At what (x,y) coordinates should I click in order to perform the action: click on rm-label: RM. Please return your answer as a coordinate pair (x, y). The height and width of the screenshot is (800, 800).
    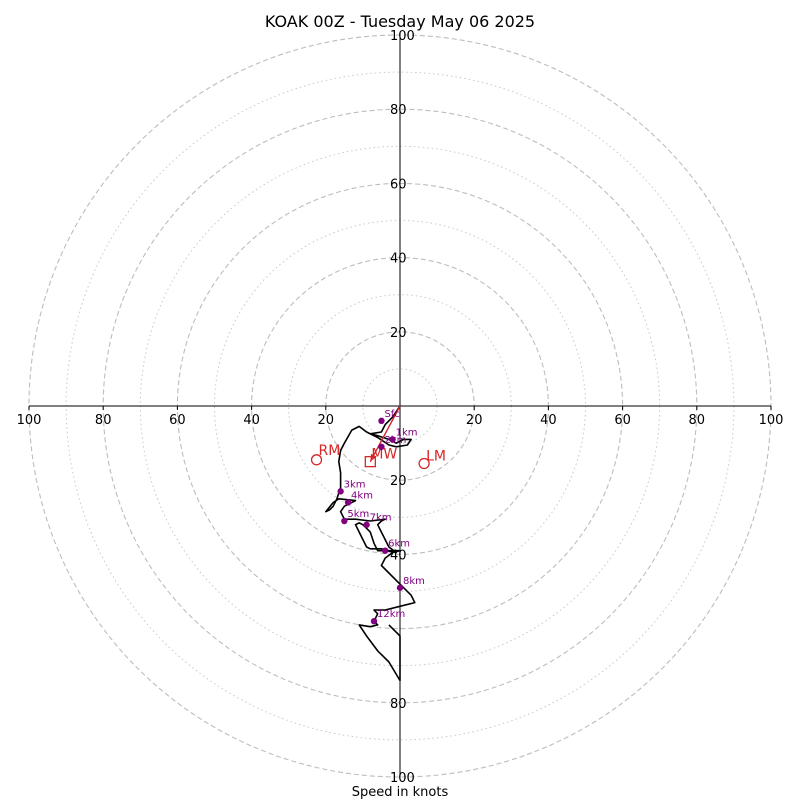
    Looking at the image, I should click on (330, 451).